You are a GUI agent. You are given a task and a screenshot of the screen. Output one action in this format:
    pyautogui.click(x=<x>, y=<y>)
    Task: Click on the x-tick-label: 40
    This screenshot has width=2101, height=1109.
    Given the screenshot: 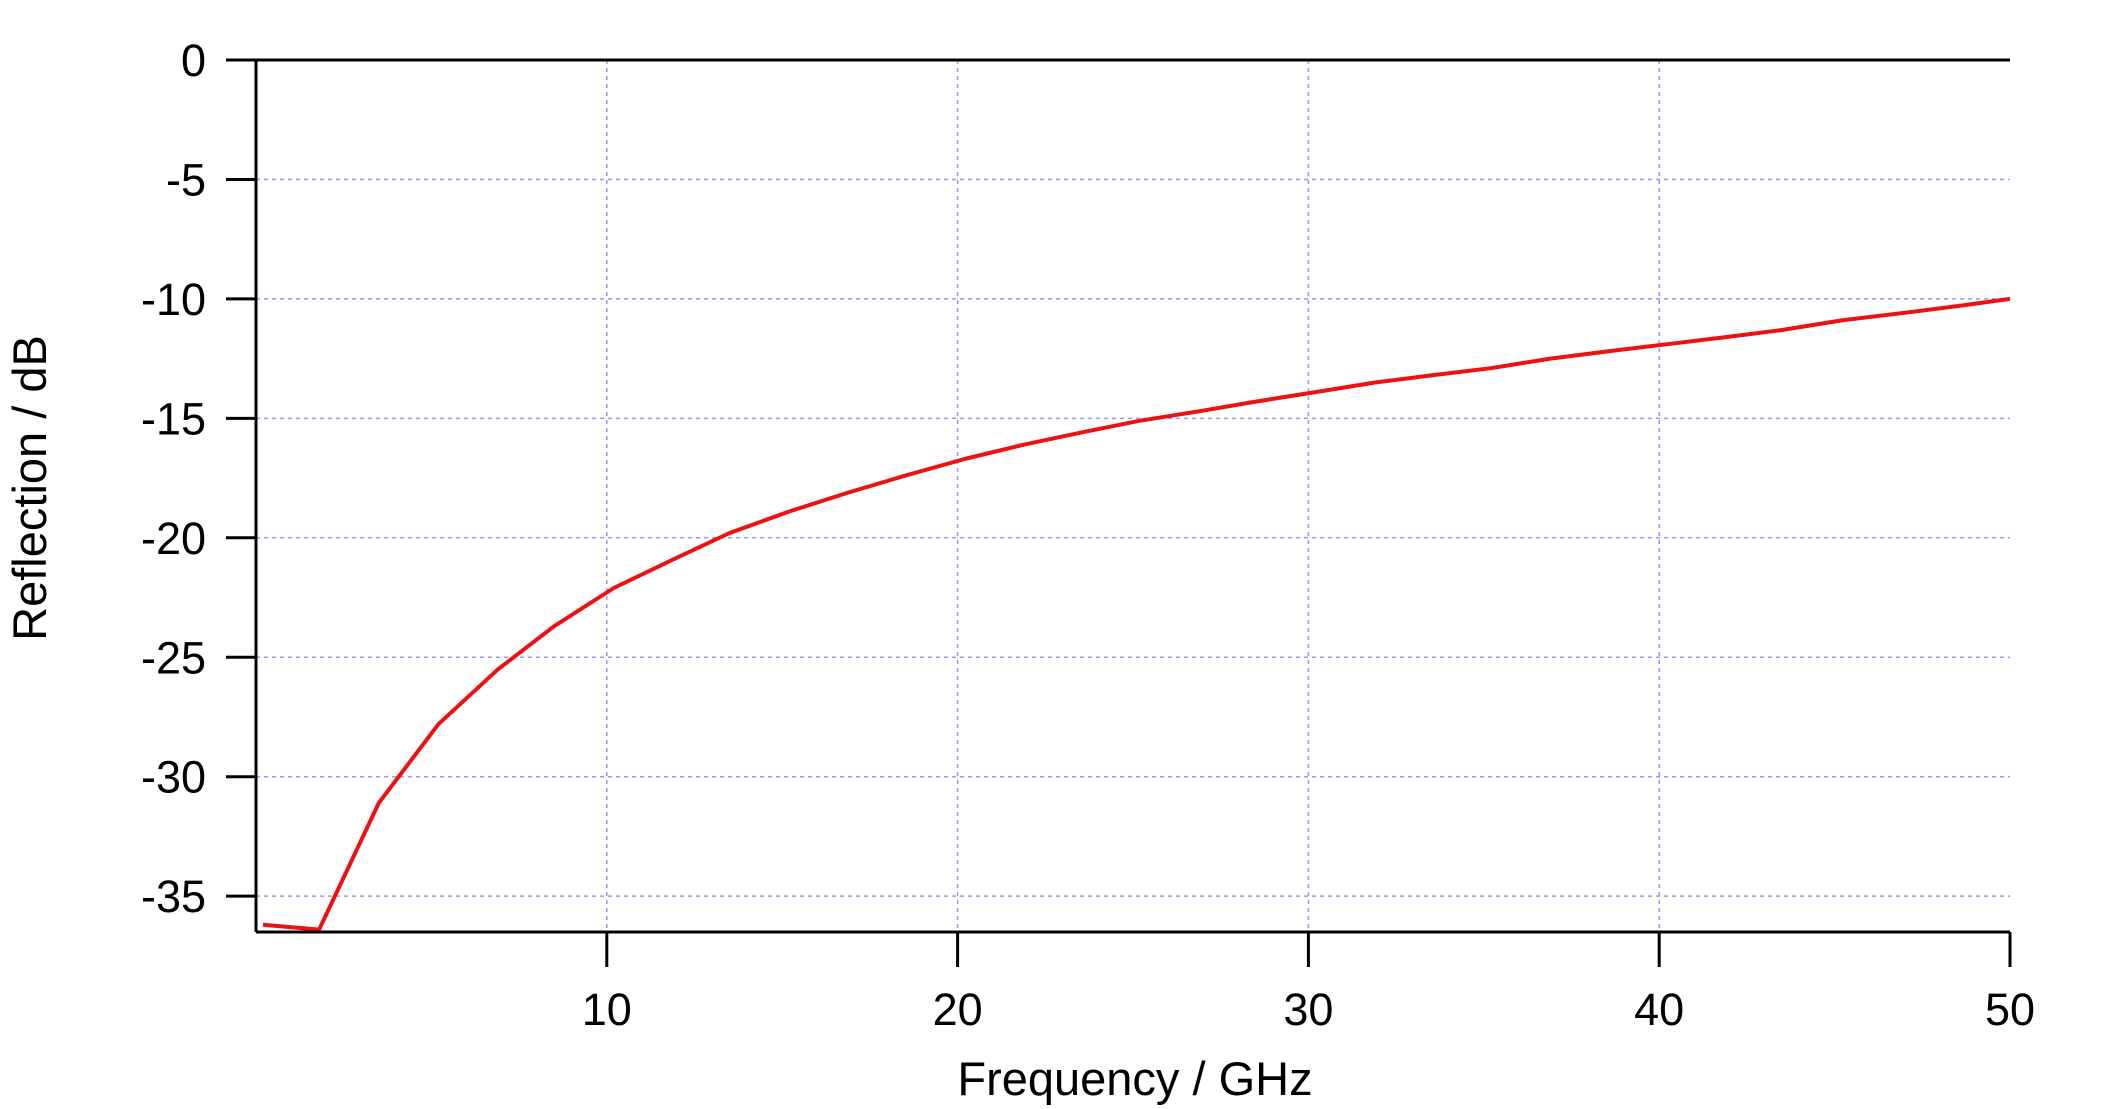 What is the action you would take?
    pyautogui.click(x=1659, y=1009)
    